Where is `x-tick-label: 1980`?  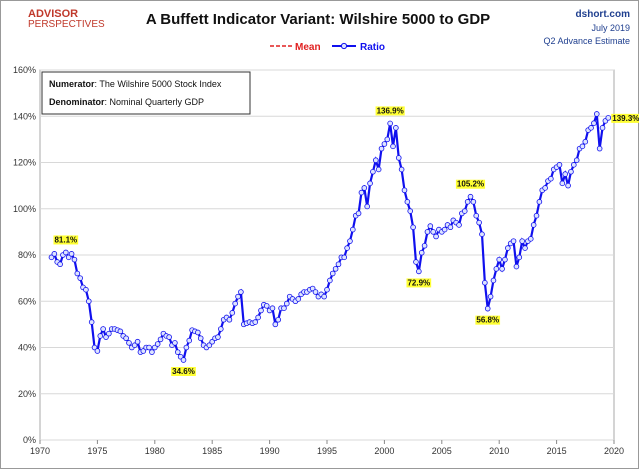 x-tick-label: 1980 is located at coordinates (155, 451).